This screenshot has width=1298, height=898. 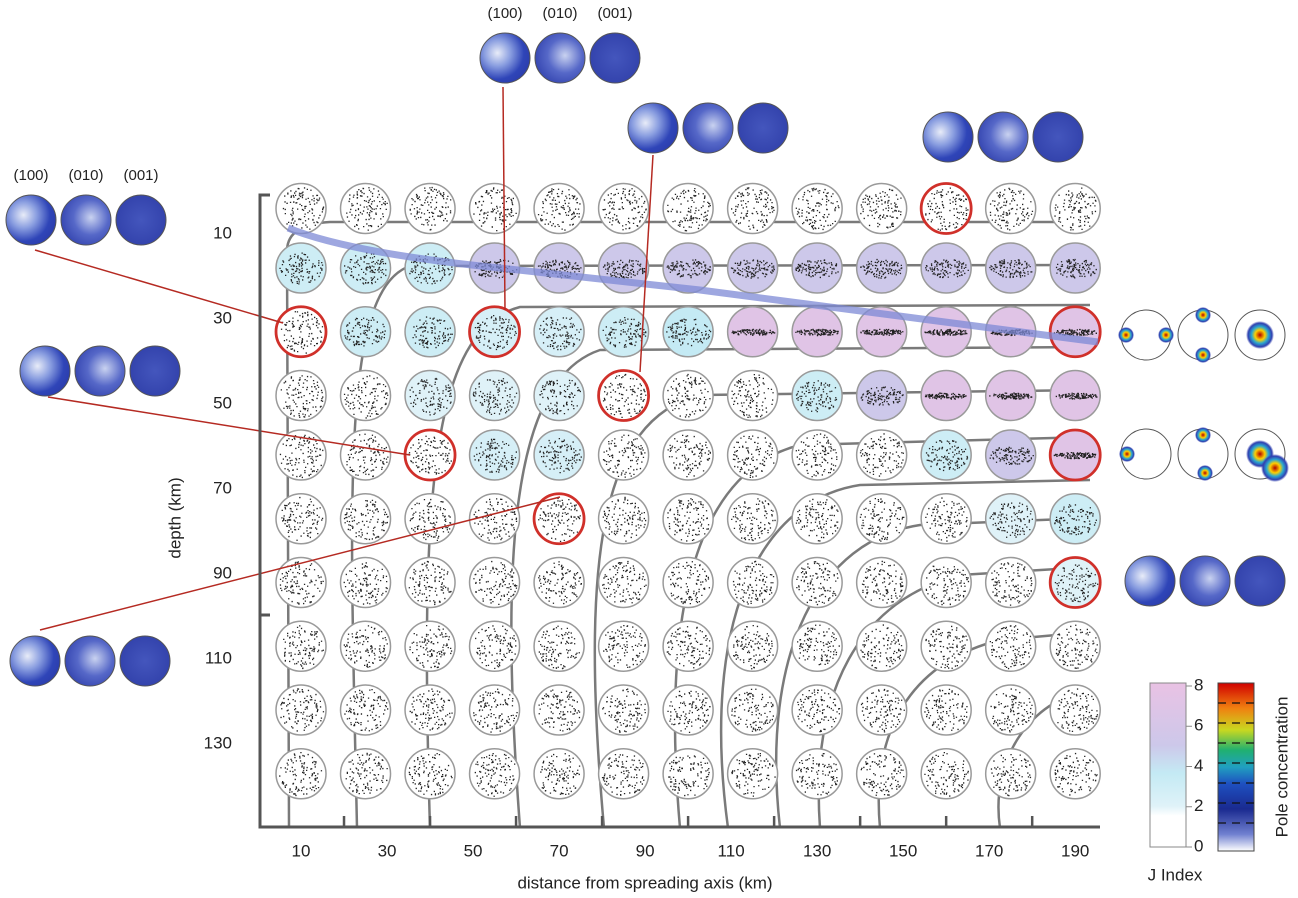 I want to click on j-tick-label: 0, so click(x=1198, y=845).